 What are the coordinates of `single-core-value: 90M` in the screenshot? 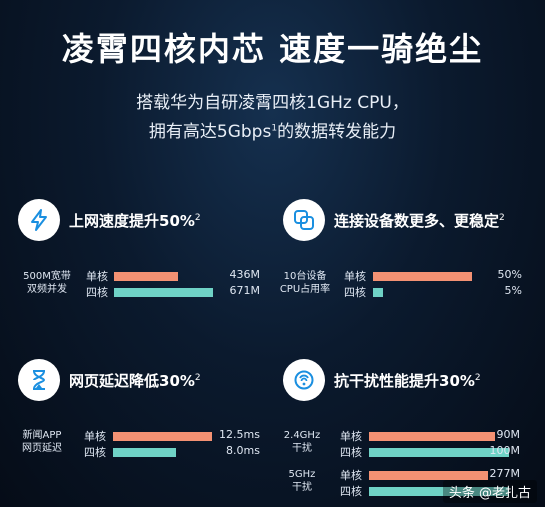 It's located at (508, 434).